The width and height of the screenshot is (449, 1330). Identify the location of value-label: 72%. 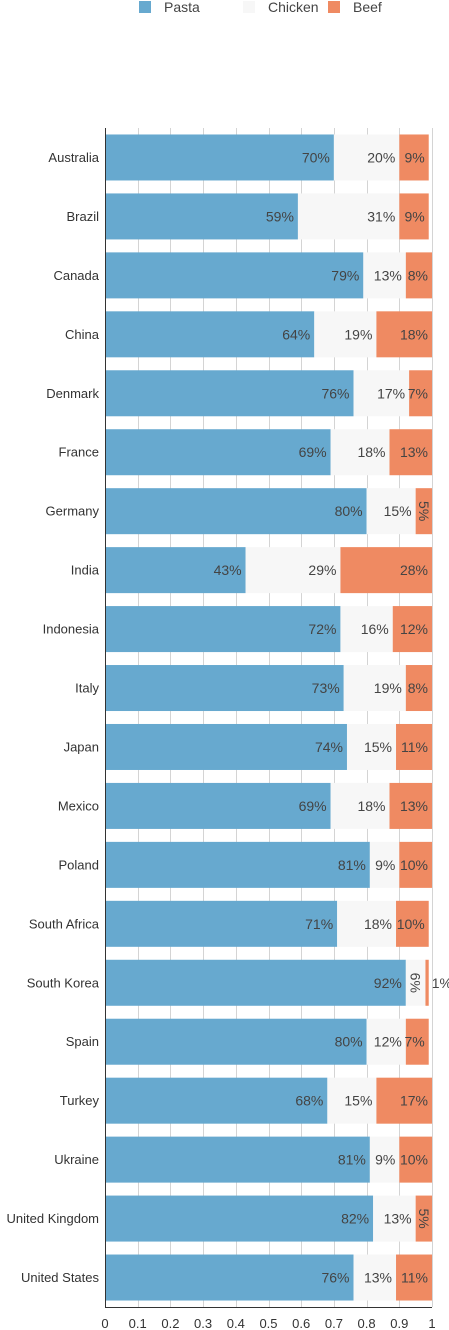
(322, 629).